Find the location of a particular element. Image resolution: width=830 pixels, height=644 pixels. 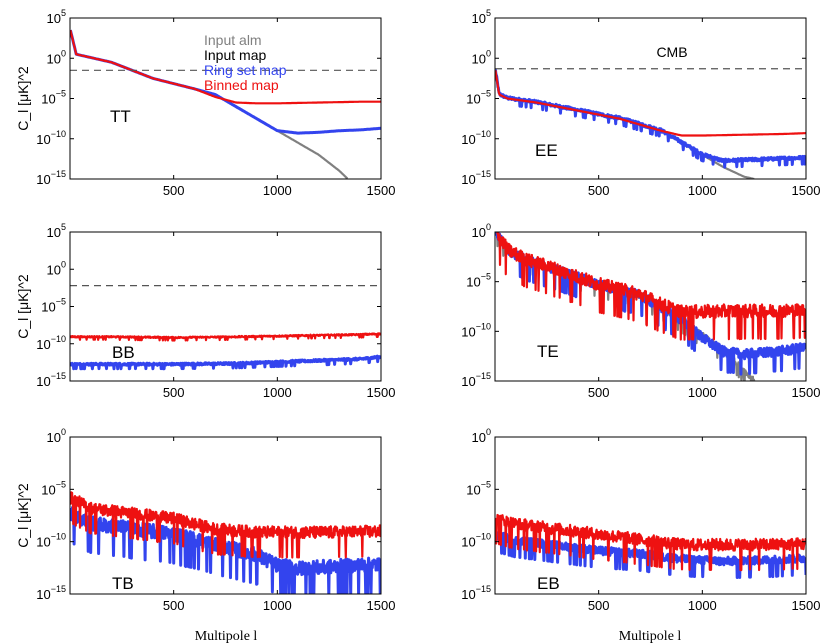

panel-label-ee: EE is located at coordinates (546, 150).